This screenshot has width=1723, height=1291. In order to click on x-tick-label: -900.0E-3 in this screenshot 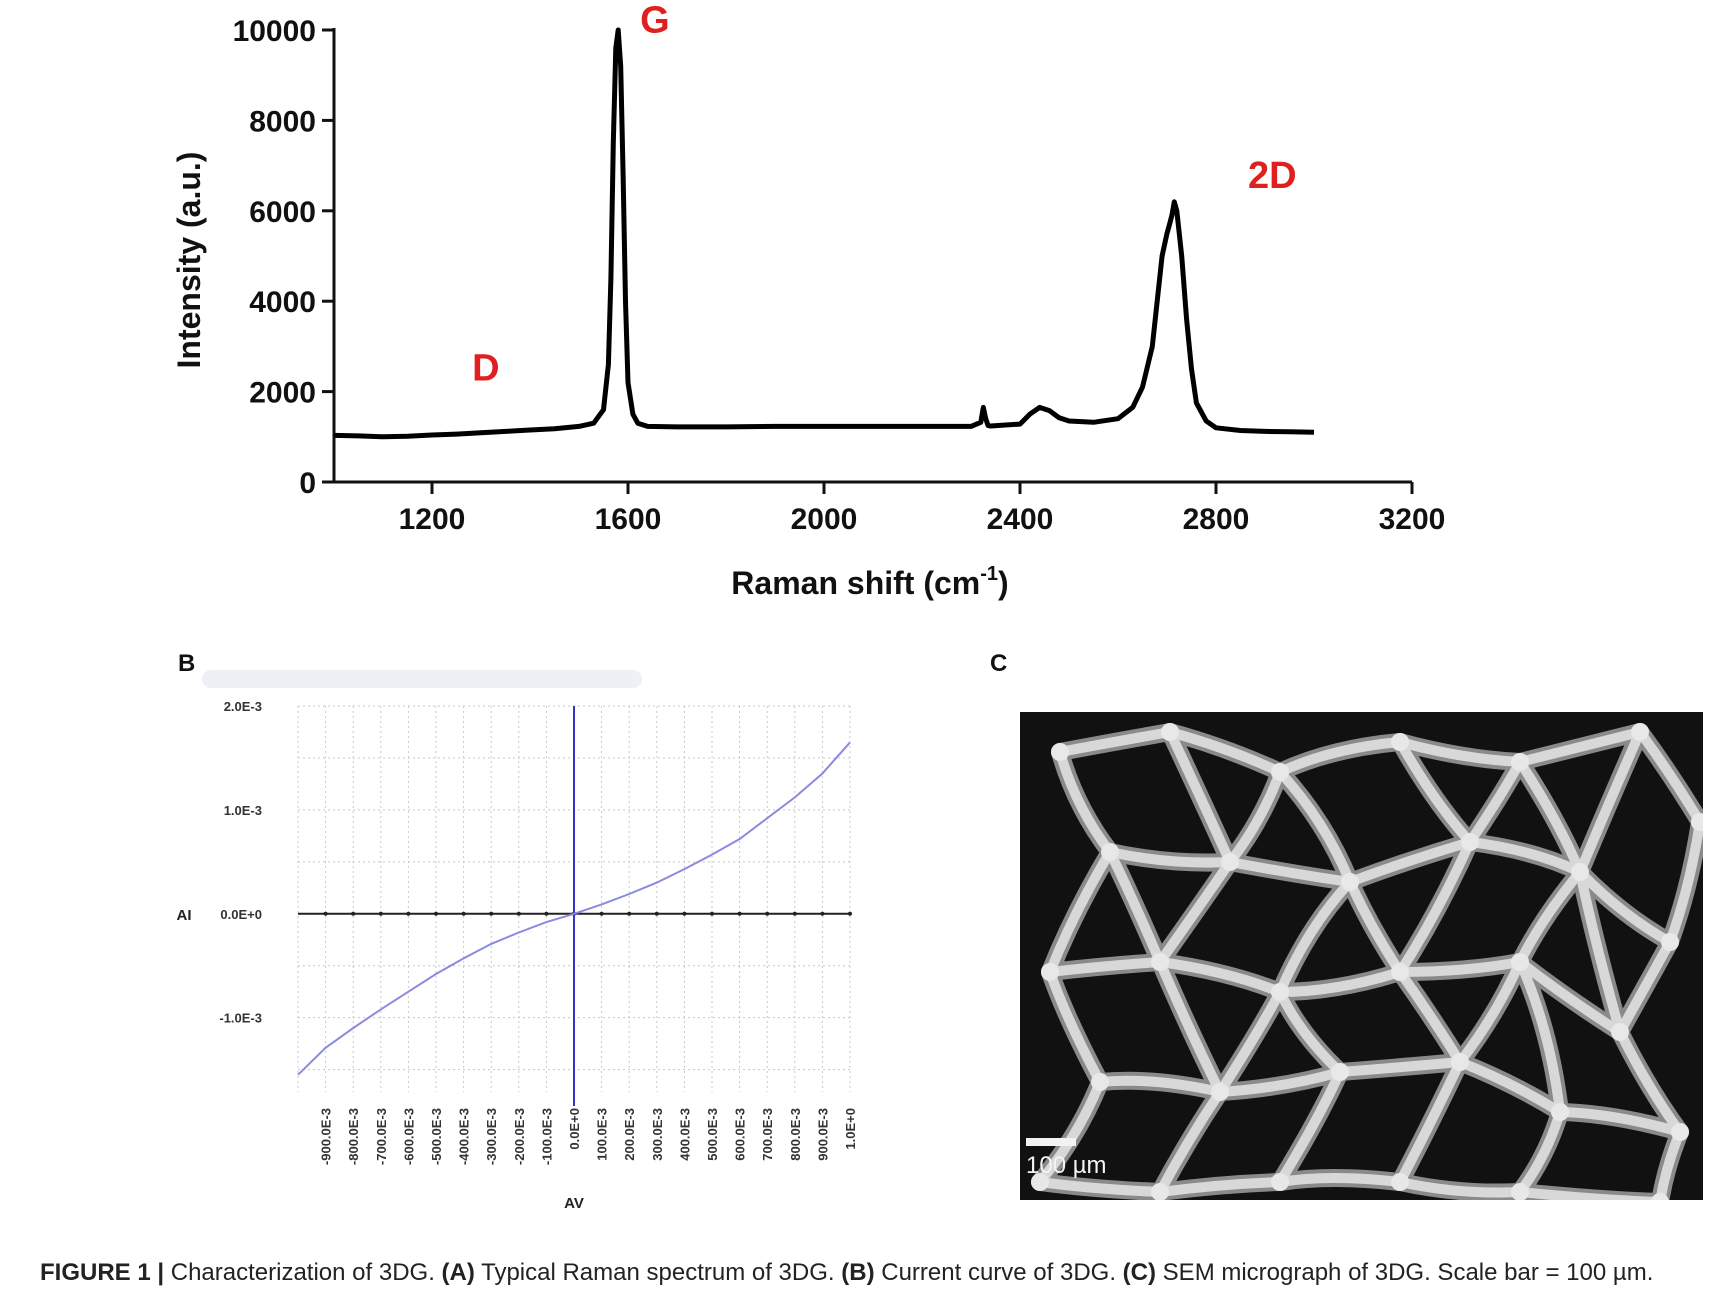, I will do `click(326, 1136)`.